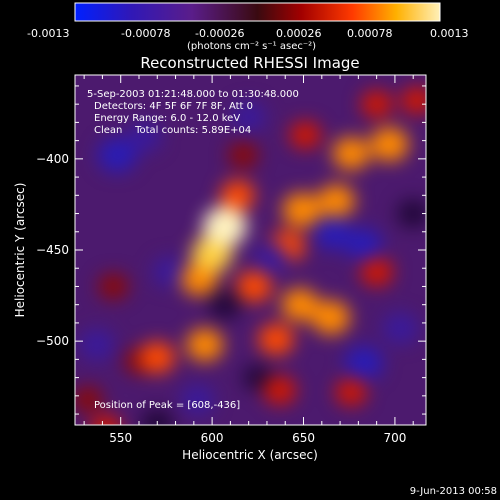 This screenshot has height=500, width=500. Describe the element at coordinates (172, 130) in the screenshot. I see `clean-counts-label: Clean Total counts: 5.89E+04` at that location.